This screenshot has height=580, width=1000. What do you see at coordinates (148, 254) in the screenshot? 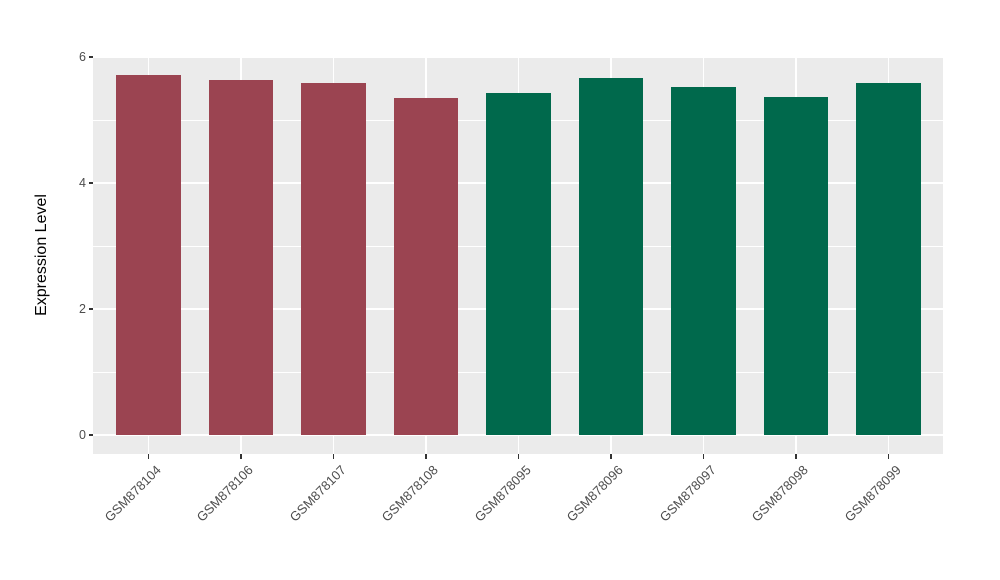
I see `bar-GSM878104` at bounding box center [148, 254].